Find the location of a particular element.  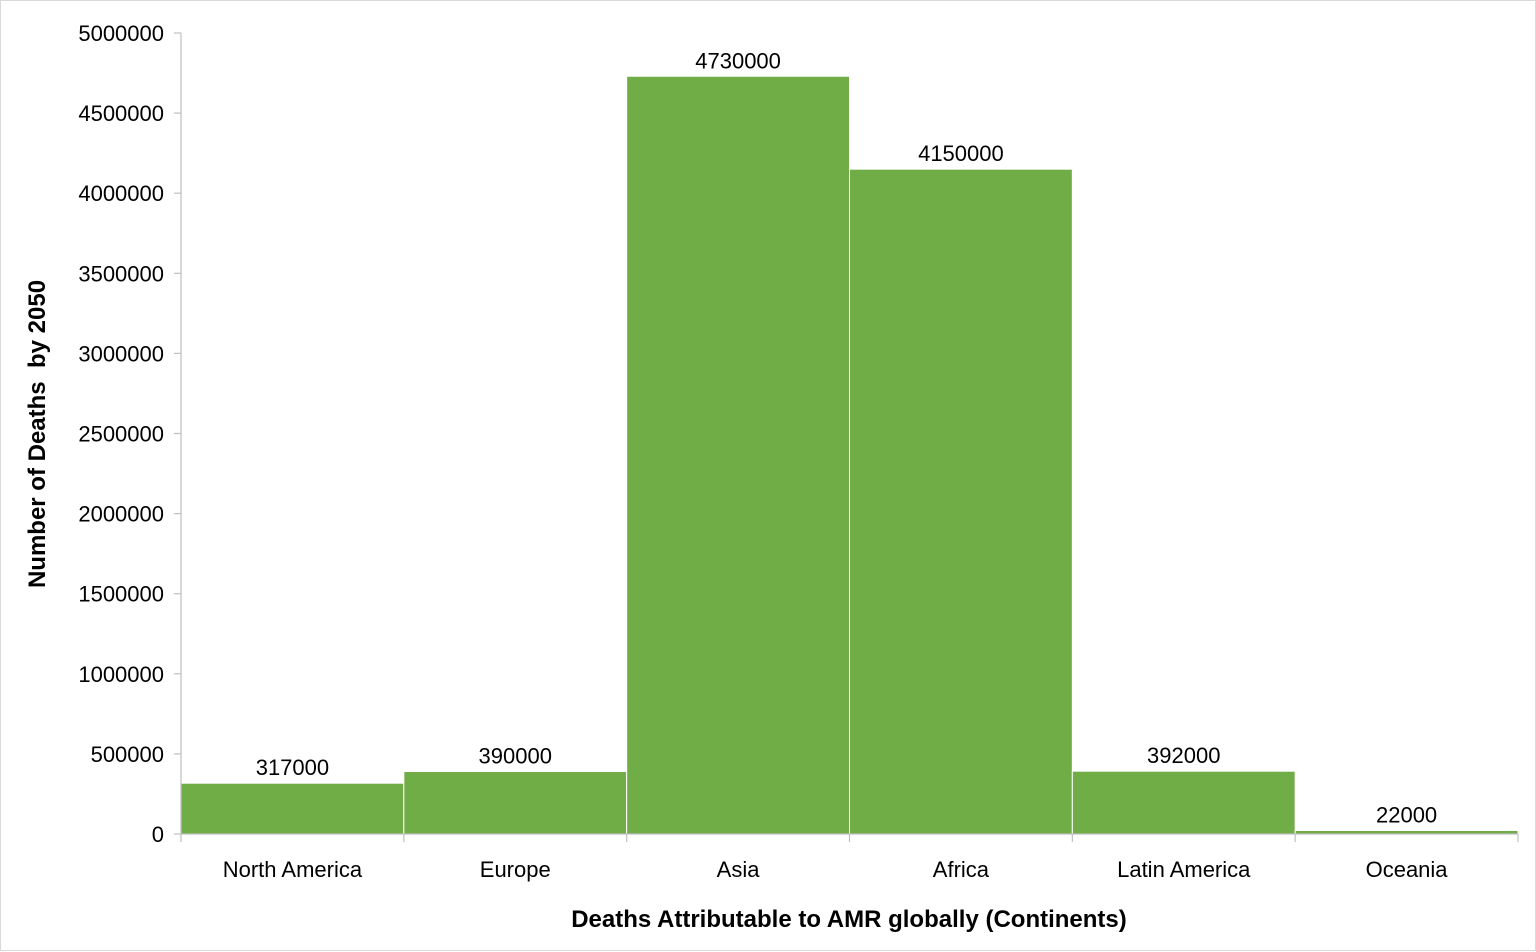

bar-latin-america is located at coordinates (1183, 802).